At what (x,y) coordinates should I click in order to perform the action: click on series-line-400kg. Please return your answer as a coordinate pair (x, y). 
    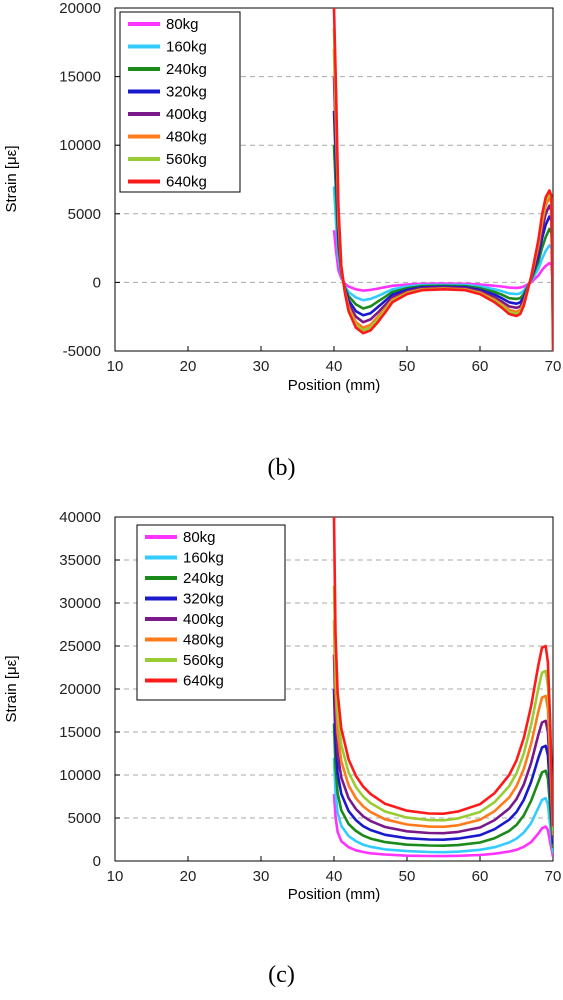
    Looking at the image, I should click on (442, 747).